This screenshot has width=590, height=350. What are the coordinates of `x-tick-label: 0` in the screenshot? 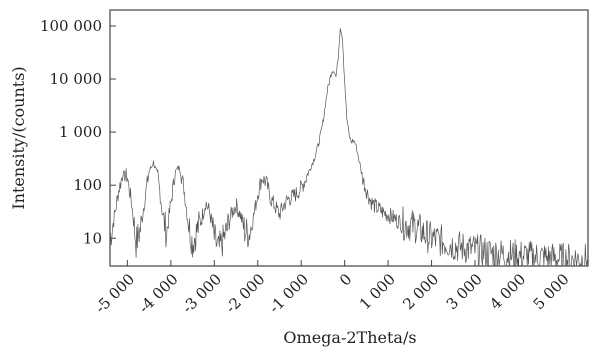 It's located at (345, 279).